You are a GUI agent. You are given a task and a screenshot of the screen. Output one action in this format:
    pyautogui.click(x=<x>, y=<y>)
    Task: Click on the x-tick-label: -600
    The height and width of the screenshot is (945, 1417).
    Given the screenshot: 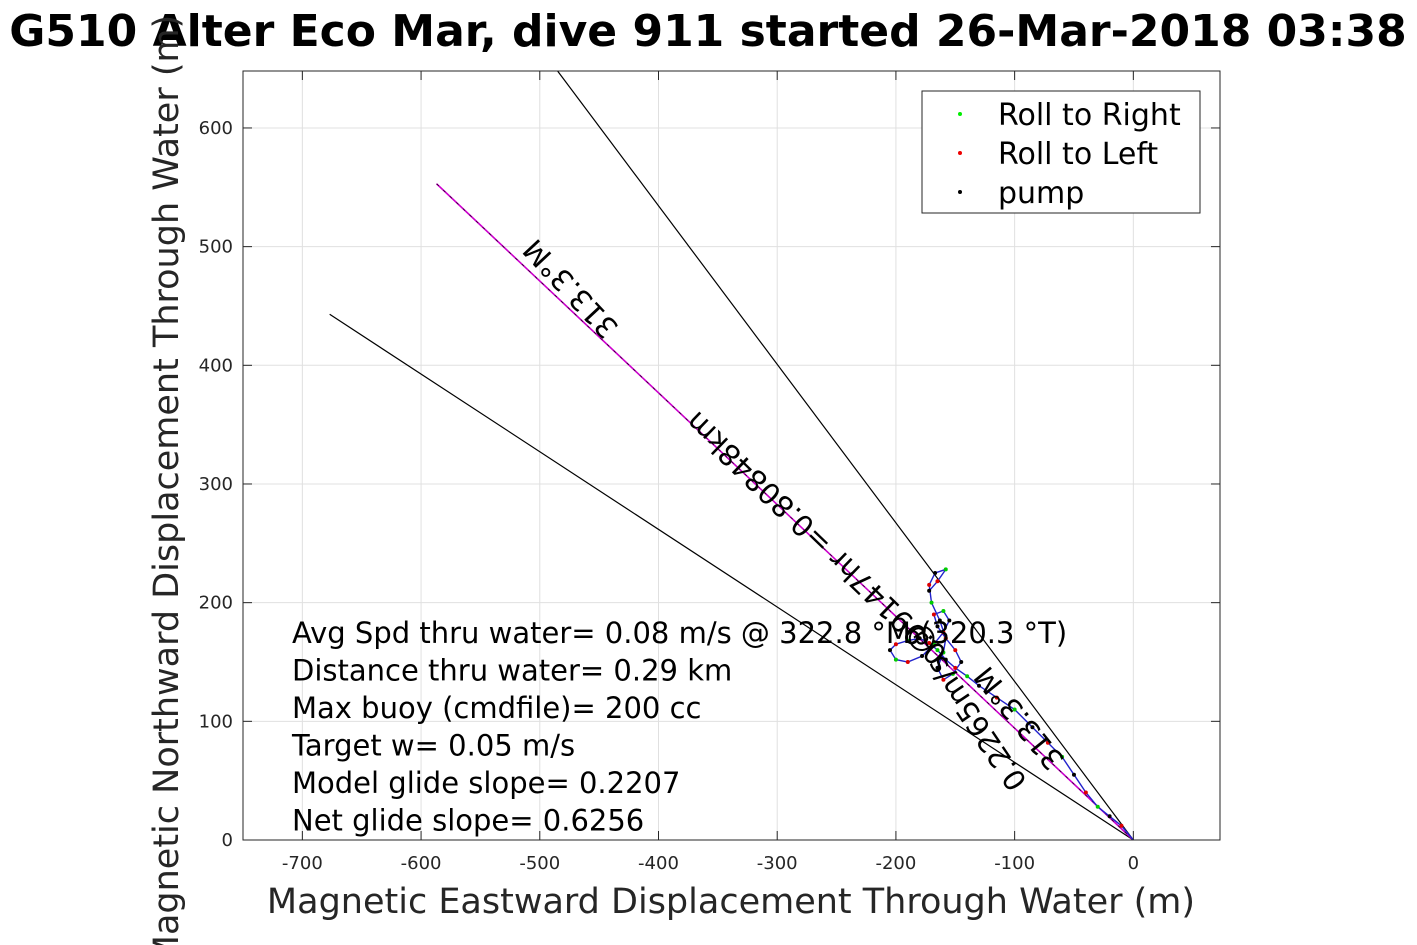 What is the action you would take?
    pyautogui.click(x=421, y=863)
    